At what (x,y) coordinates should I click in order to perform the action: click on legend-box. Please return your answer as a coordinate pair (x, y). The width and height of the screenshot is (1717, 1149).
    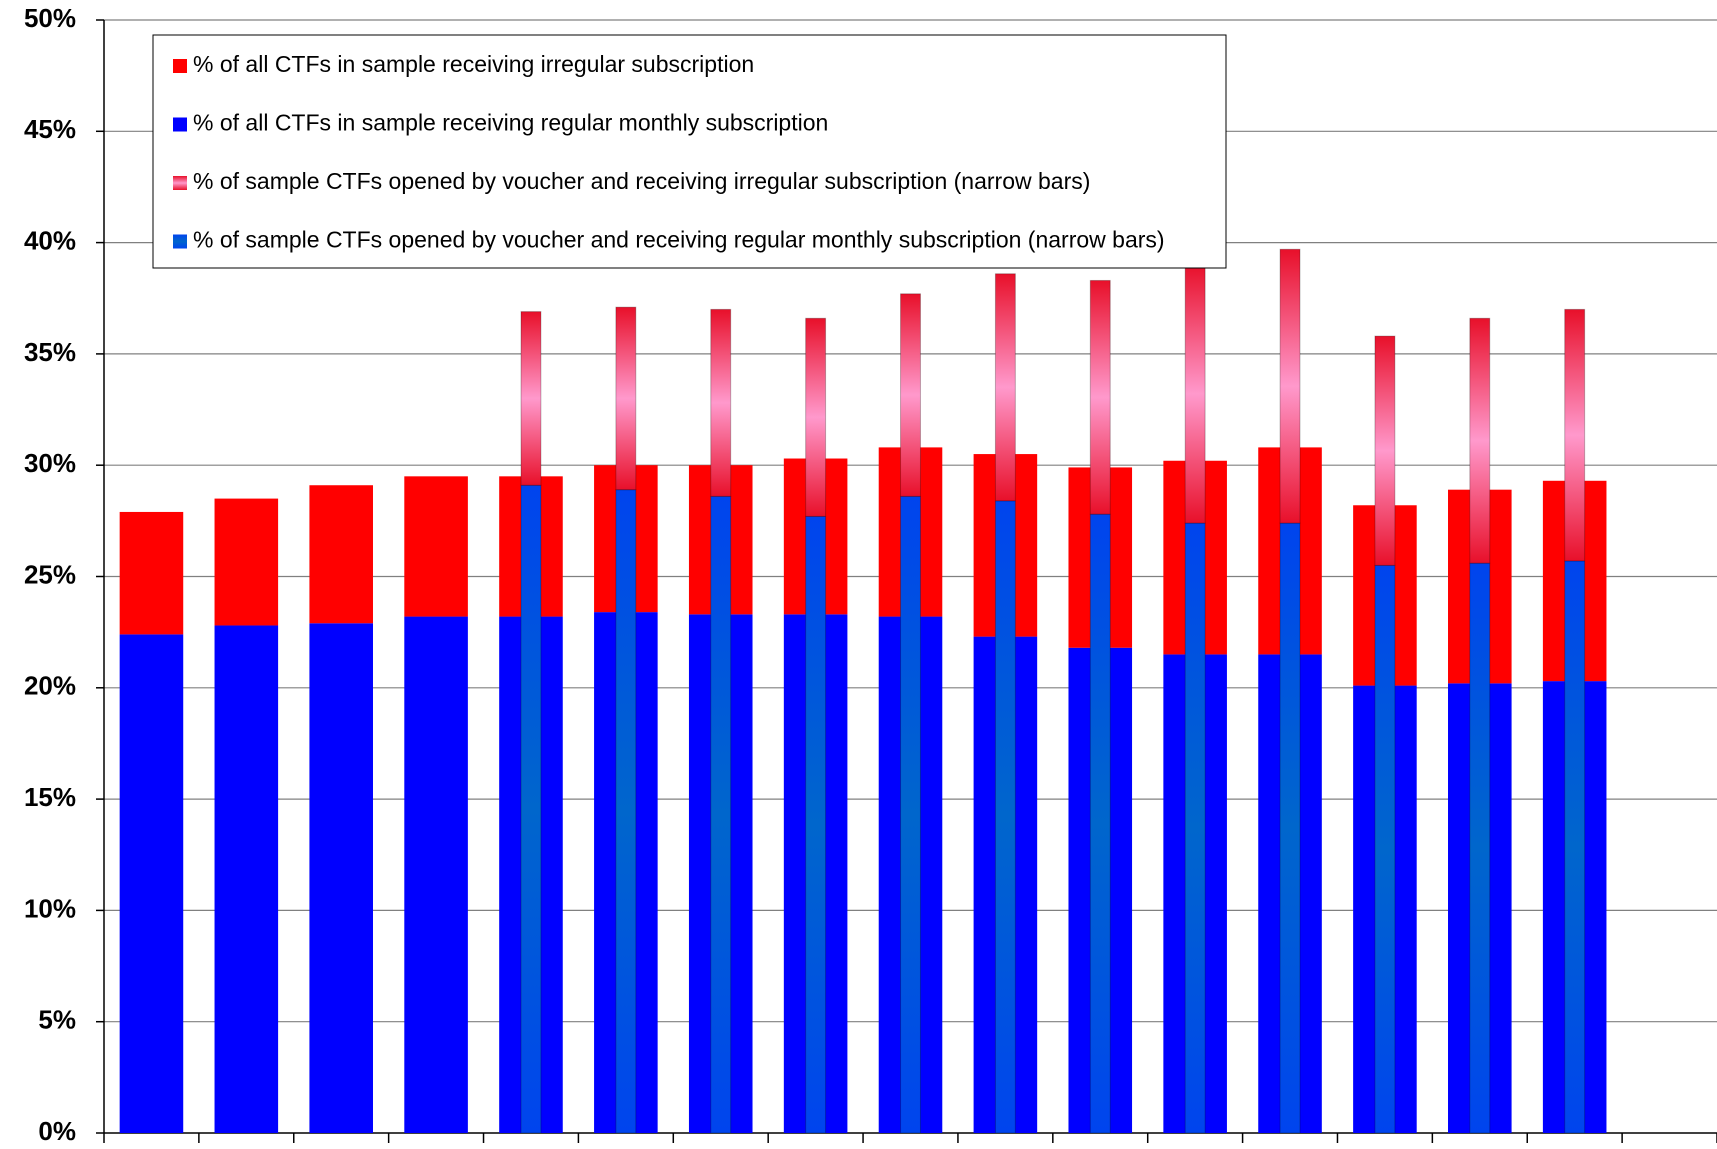
    Looking at the image, I should click on (689, 151).